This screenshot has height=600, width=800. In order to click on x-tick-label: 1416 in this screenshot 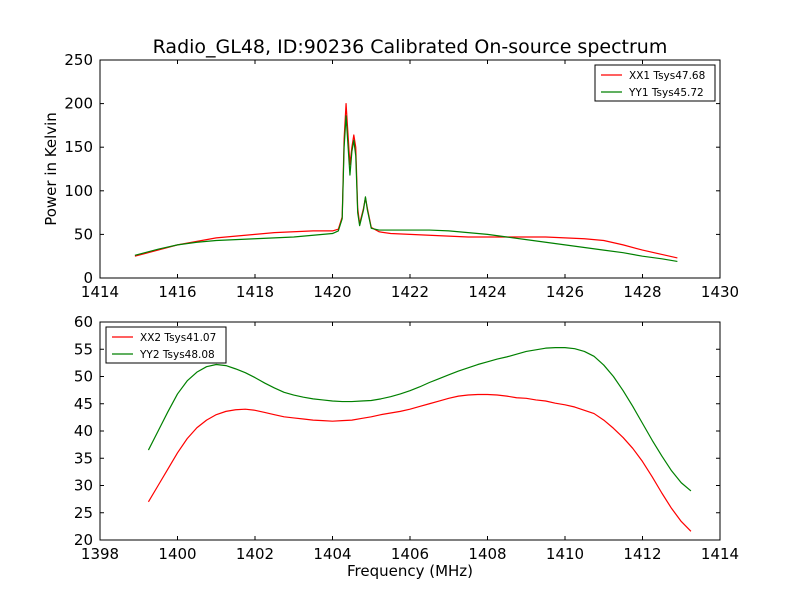, I will do `click(177, 292)`.